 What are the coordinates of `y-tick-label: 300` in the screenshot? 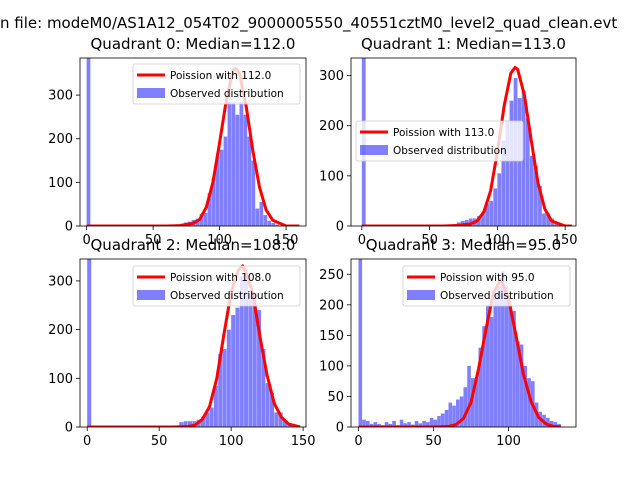 It's located at (60, 281).